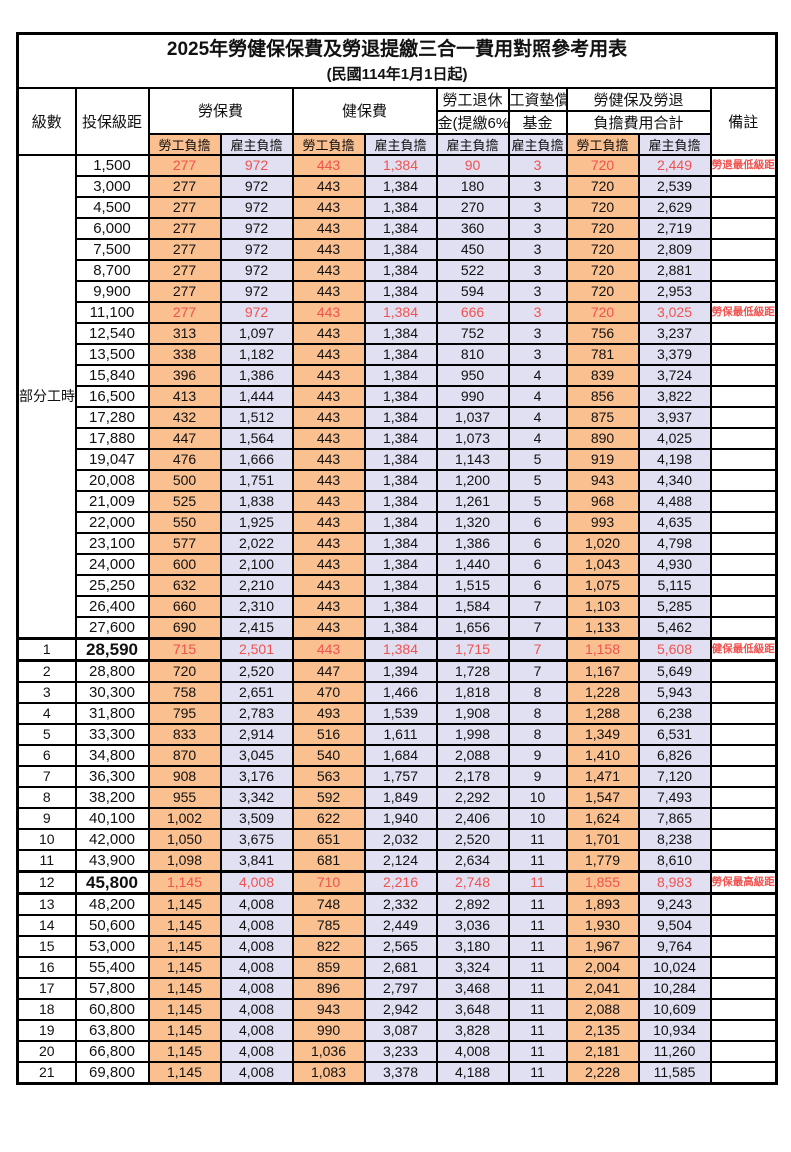 This screenshot has height=1152, width=791. What do you see at coordinates (743, 165) in the screenshot?
I see `remark-cell: 勞退最低級距` at bounding box center [743, 165].